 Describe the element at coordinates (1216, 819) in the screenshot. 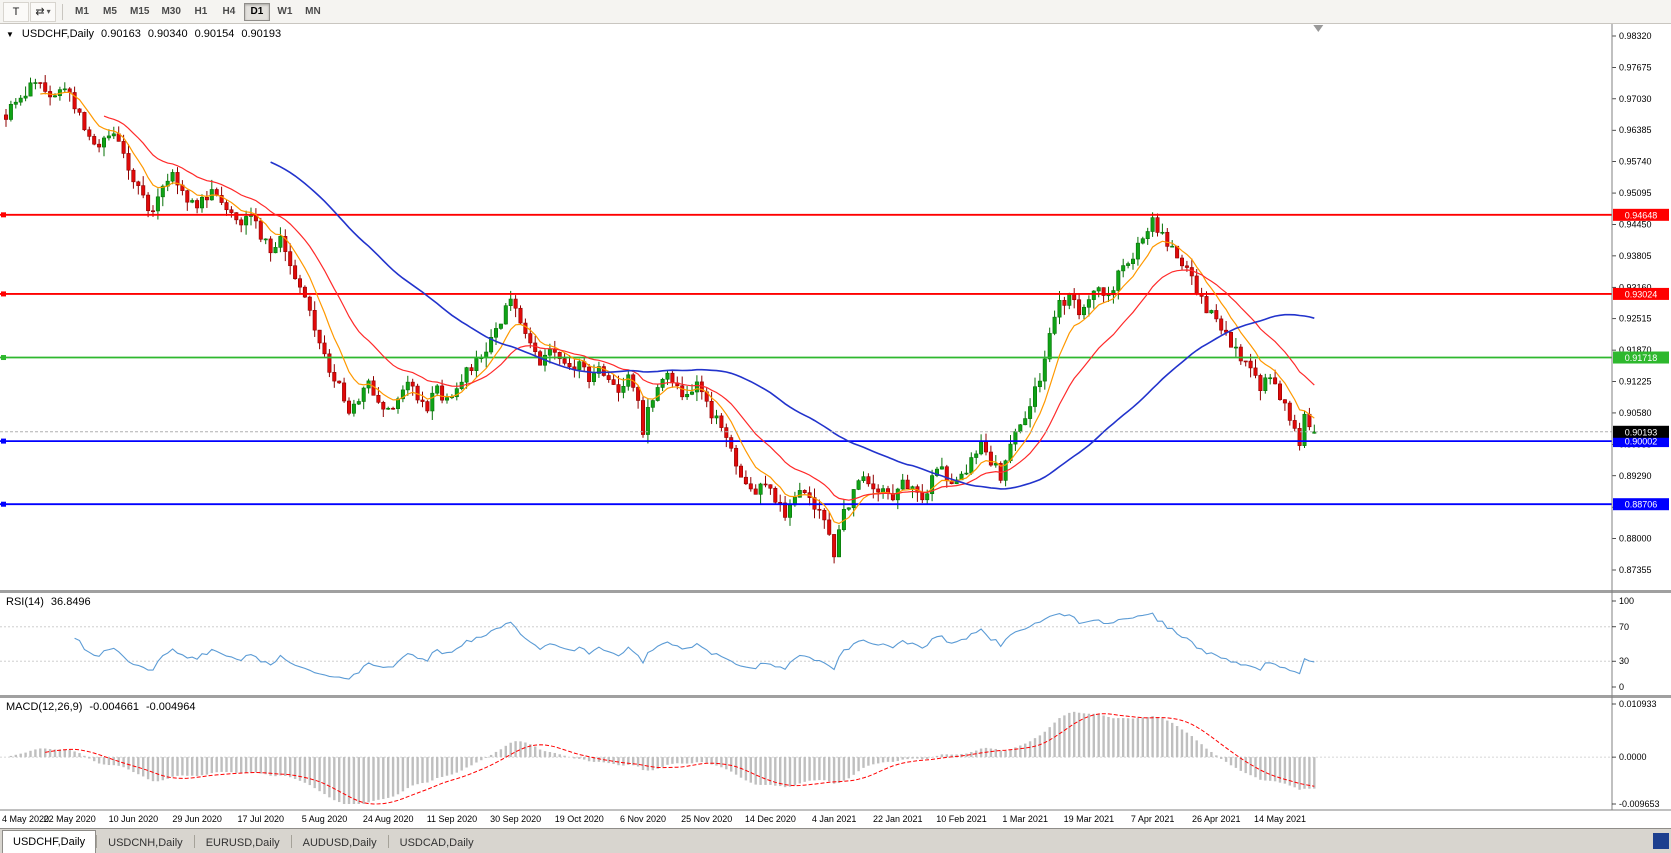

I see `svg-text: 26 Apr 2021` at that location.